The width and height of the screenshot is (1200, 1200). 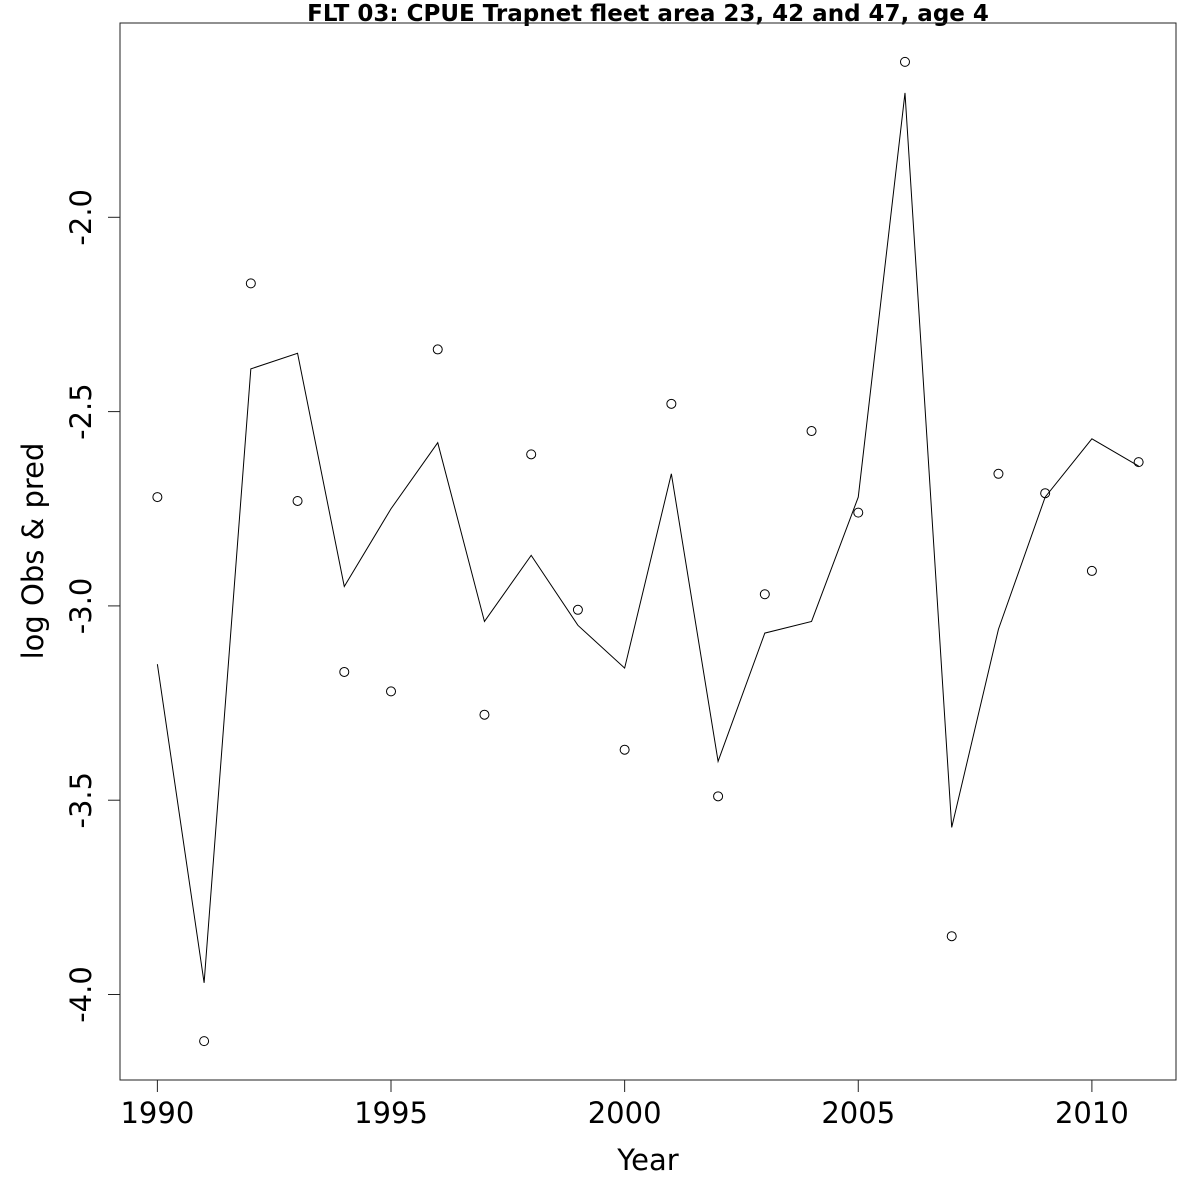 What do you see at coordinates (81, 800) in the screenshot?
I see `y-tick-label: -3.5` at bounding box center [81, 800].